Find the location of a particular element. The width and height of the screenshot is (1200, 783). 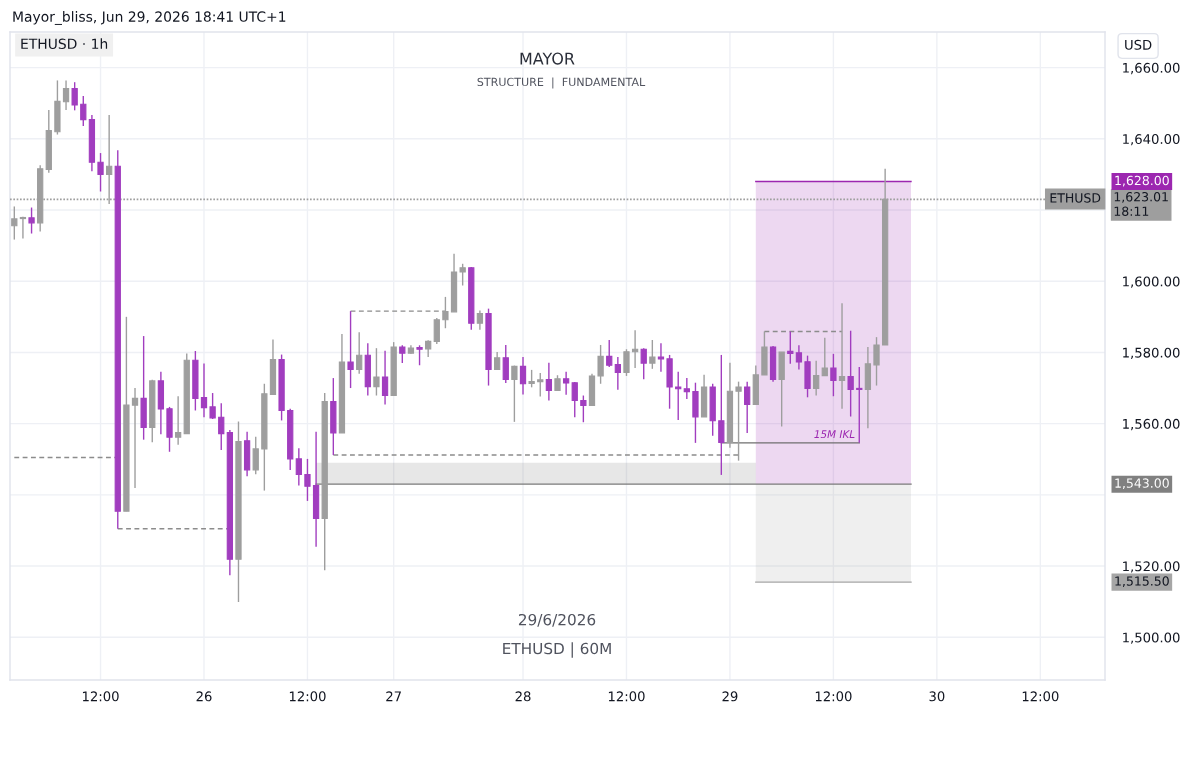

y-tick-label: 1,580.00 is located at coordinates (1151, 353).